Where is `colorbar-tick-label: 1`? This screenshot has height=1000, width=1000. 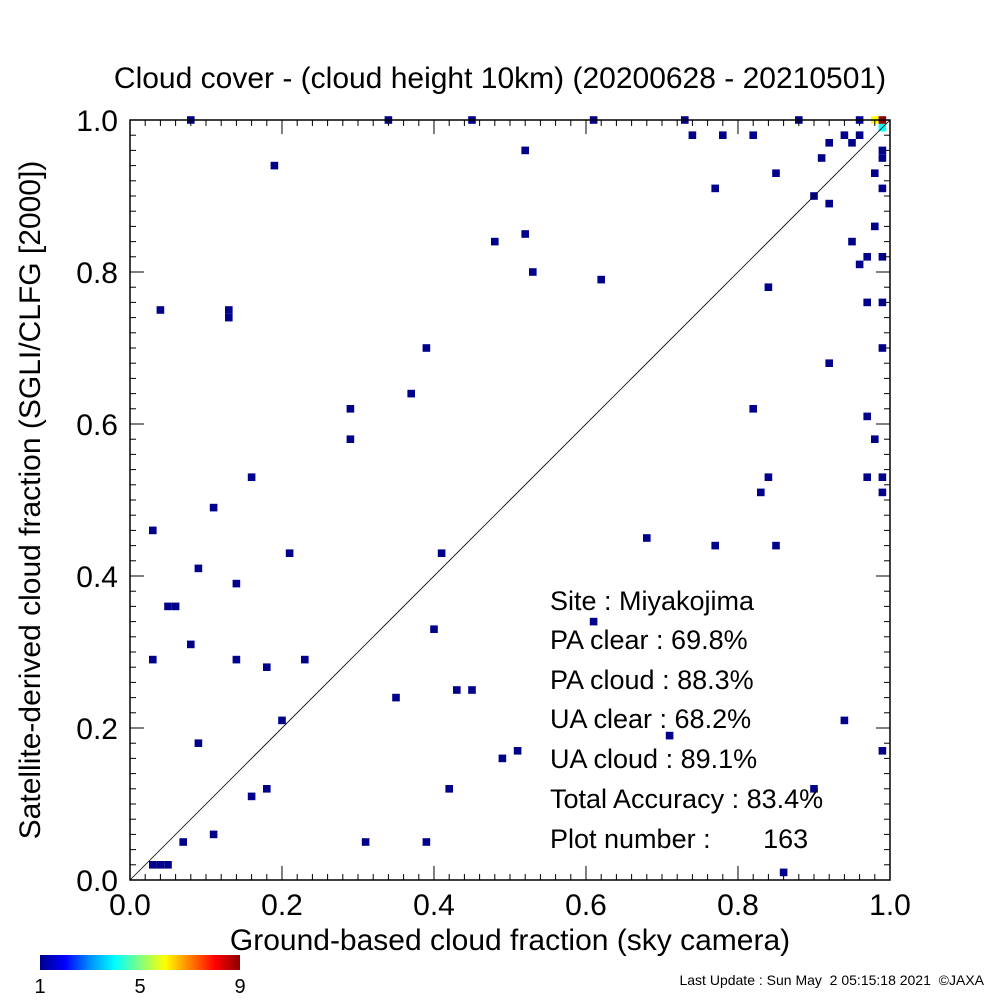
colorbar-tick-label: 1 is located at coordinates (39, 987).